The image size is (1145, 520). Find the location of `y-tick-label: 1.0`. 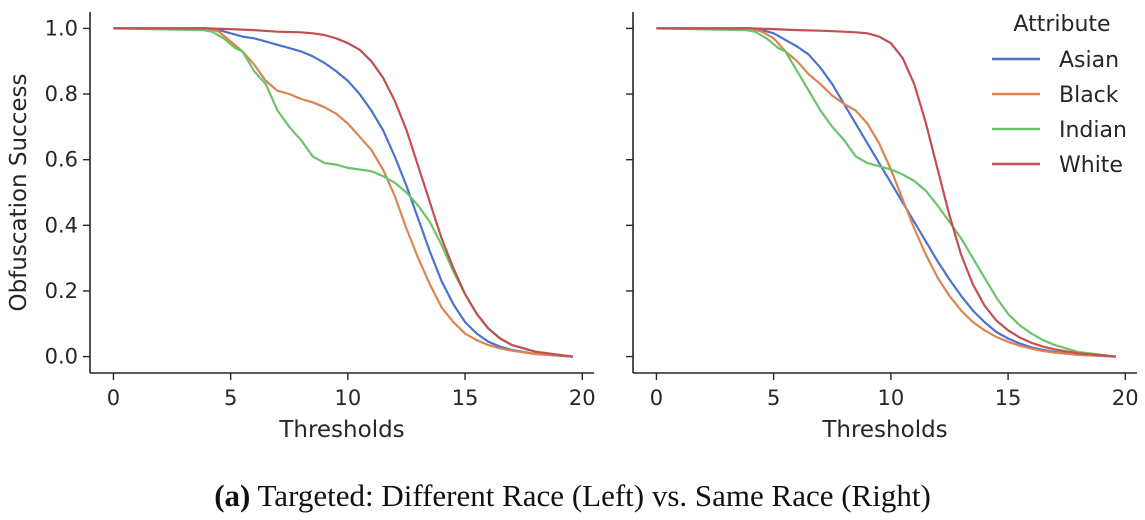

y-tick-label: 1.0 is located at coordinates (61, 28).